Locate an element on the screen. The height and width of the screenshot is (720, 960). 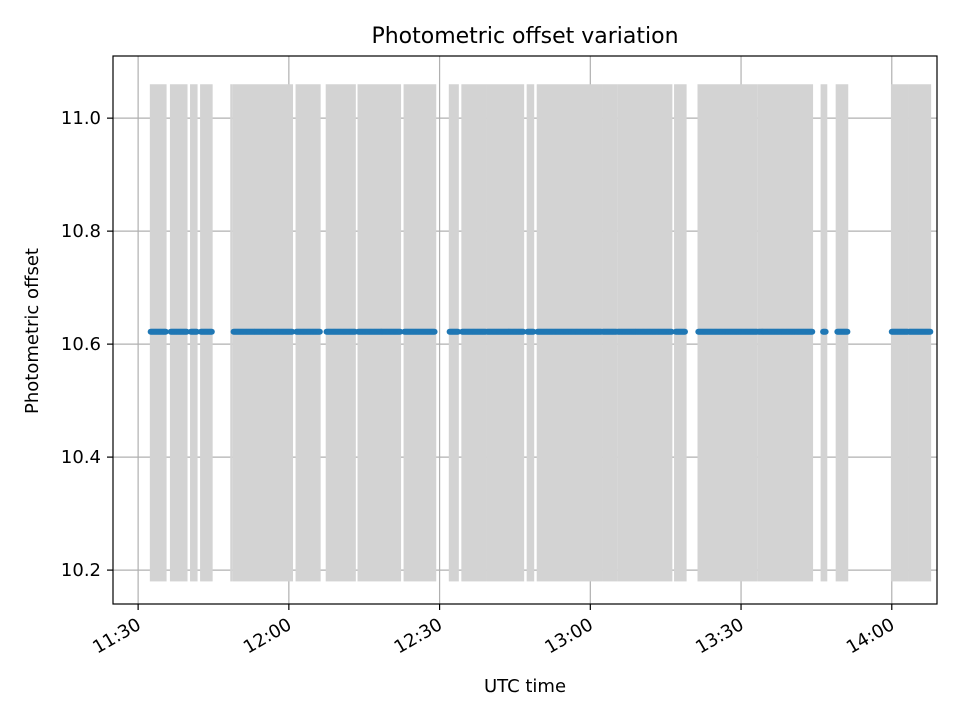
y-axis-label: Photometric offset is located at coordinates (32, 331).